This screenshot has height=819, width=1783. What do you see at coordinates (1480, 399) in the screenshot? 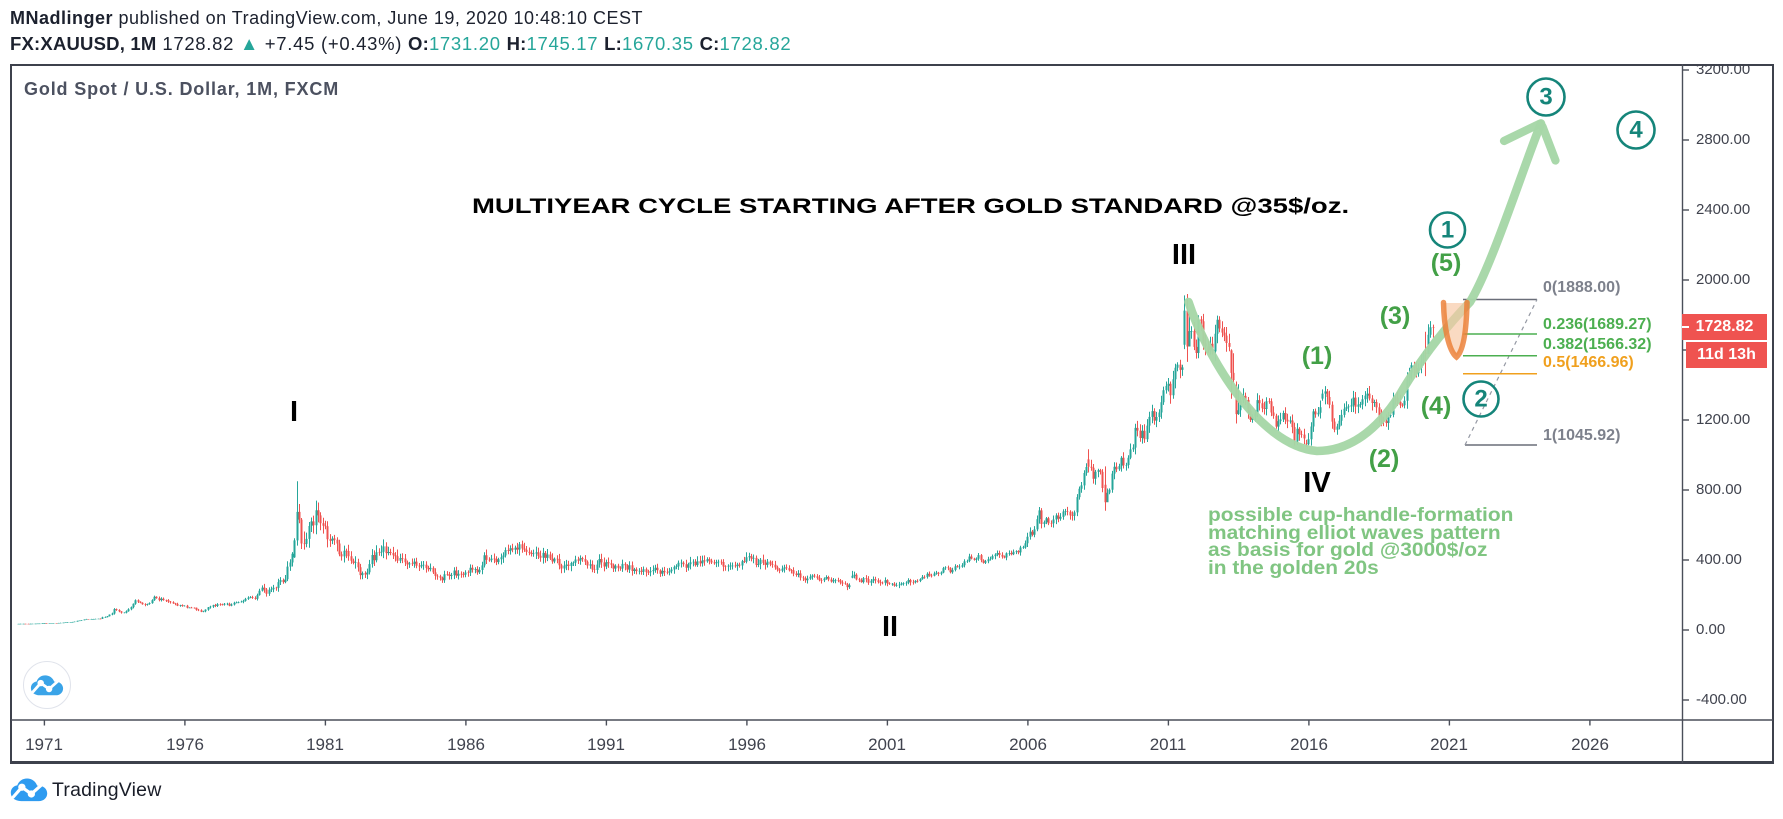
I see `svg-text: 2` at bounding box center [1480, 399].